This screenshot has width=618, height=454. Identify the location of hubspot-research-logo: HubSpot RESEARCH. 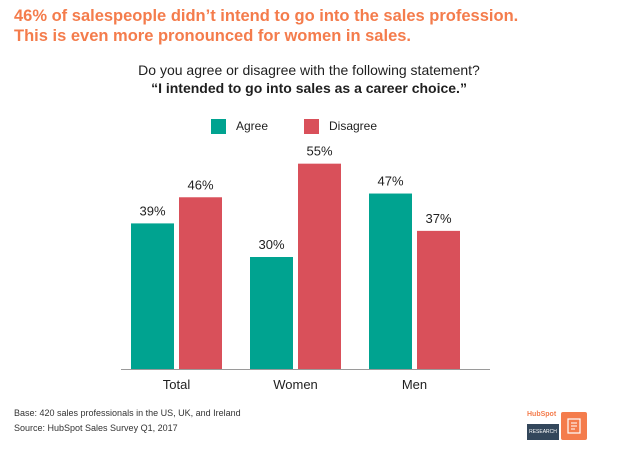
(559, 424).